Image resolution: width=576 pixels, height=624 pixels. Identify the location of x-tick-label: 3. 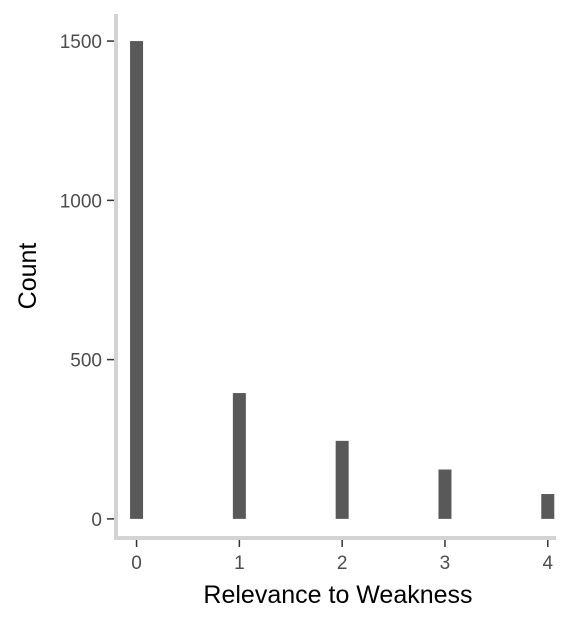
(445, 563).